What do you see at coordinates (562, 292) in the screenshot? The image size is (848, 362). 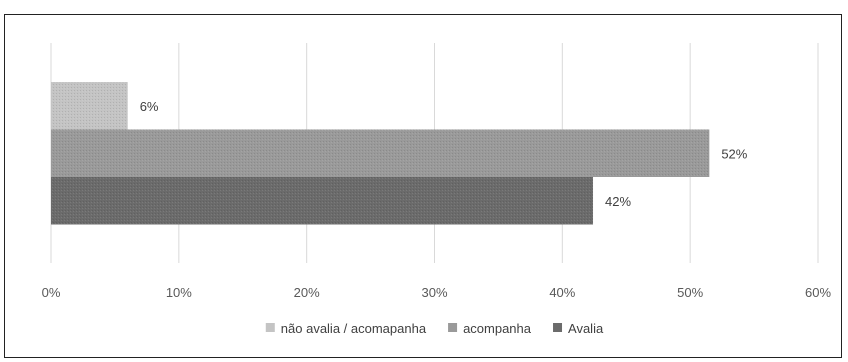 I see `x-tick-label: 40%` at bounding box center [562, 292].